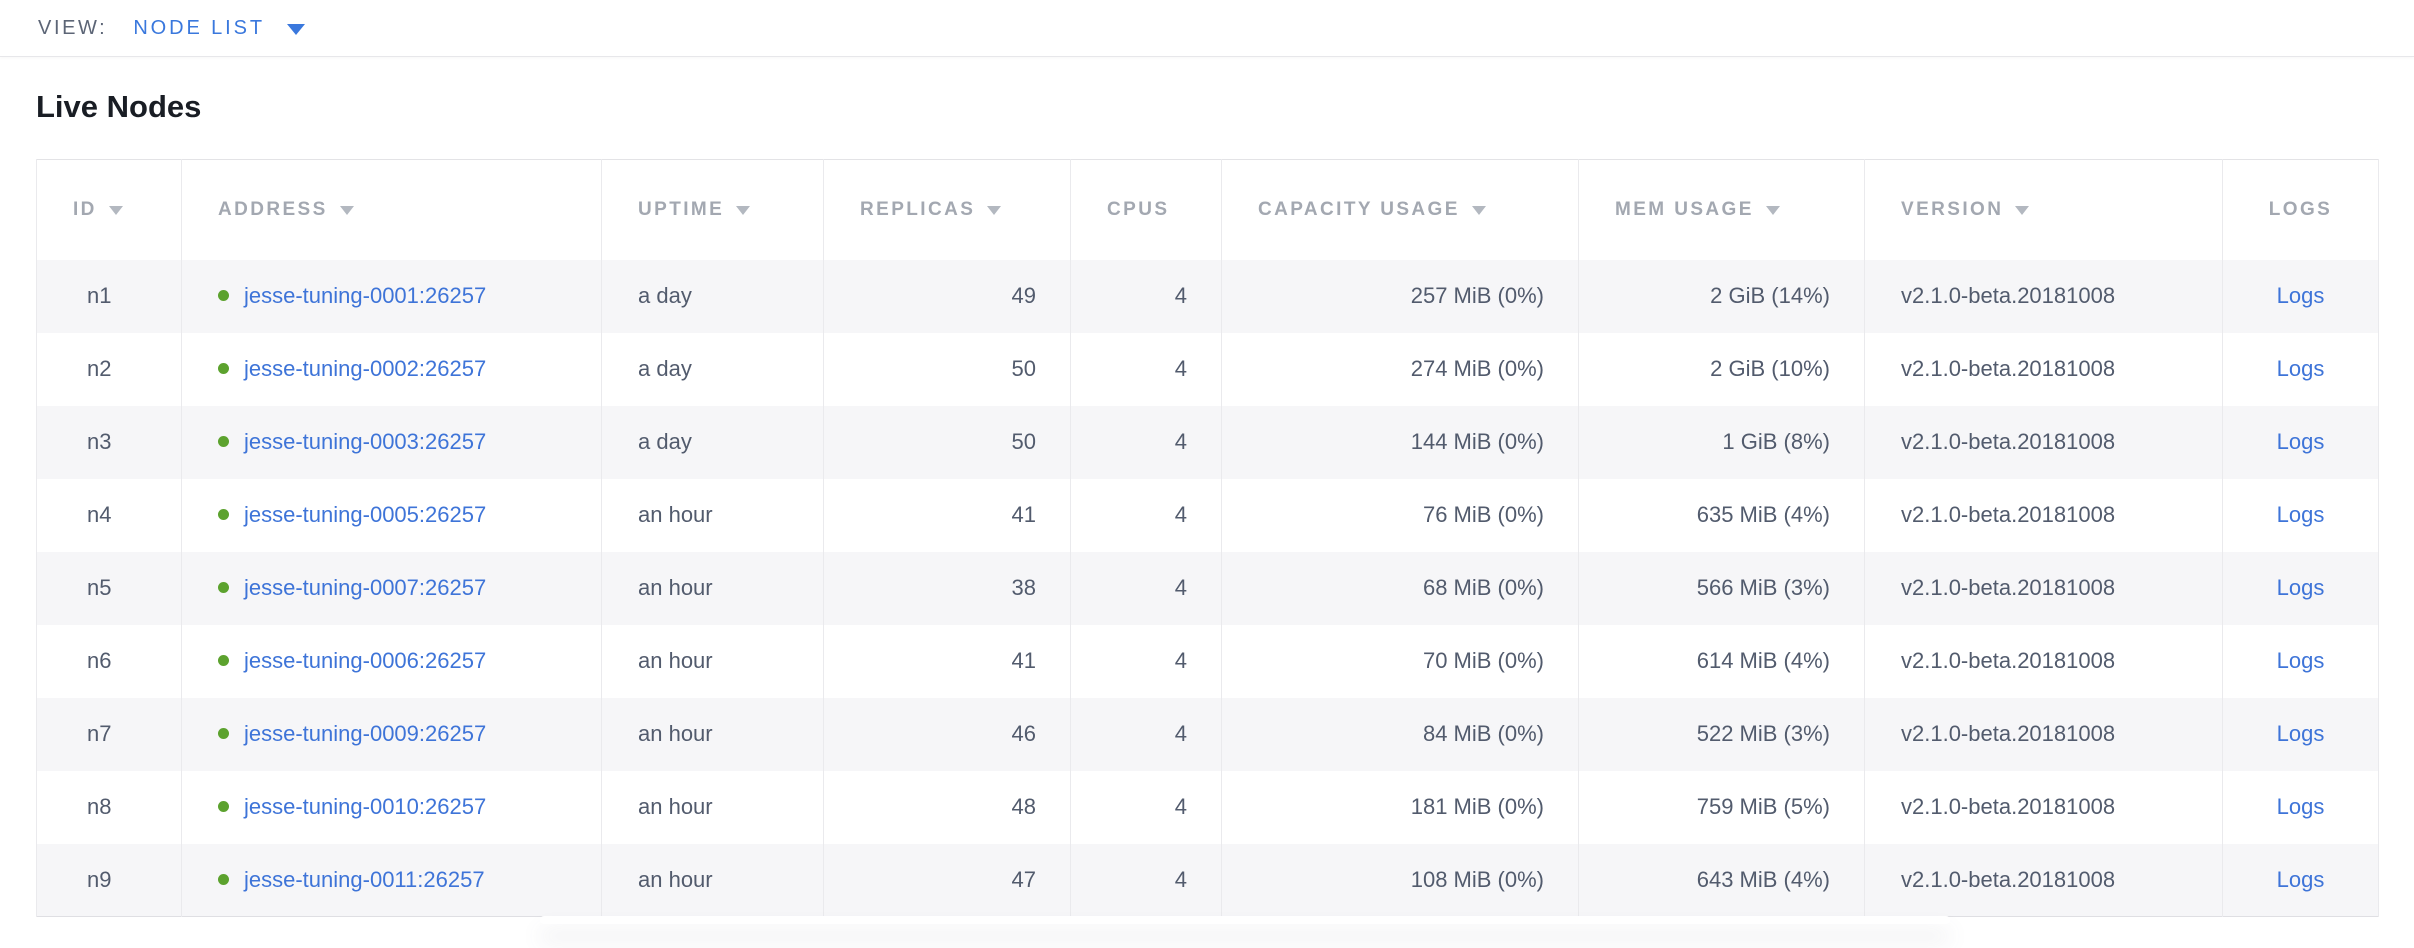 This screenshot has width=2414, height=948. Describe the element at coordinates (1400, 661) in the screenshot. I see `cell-capacity: 70 MiB (0%)` at that location.